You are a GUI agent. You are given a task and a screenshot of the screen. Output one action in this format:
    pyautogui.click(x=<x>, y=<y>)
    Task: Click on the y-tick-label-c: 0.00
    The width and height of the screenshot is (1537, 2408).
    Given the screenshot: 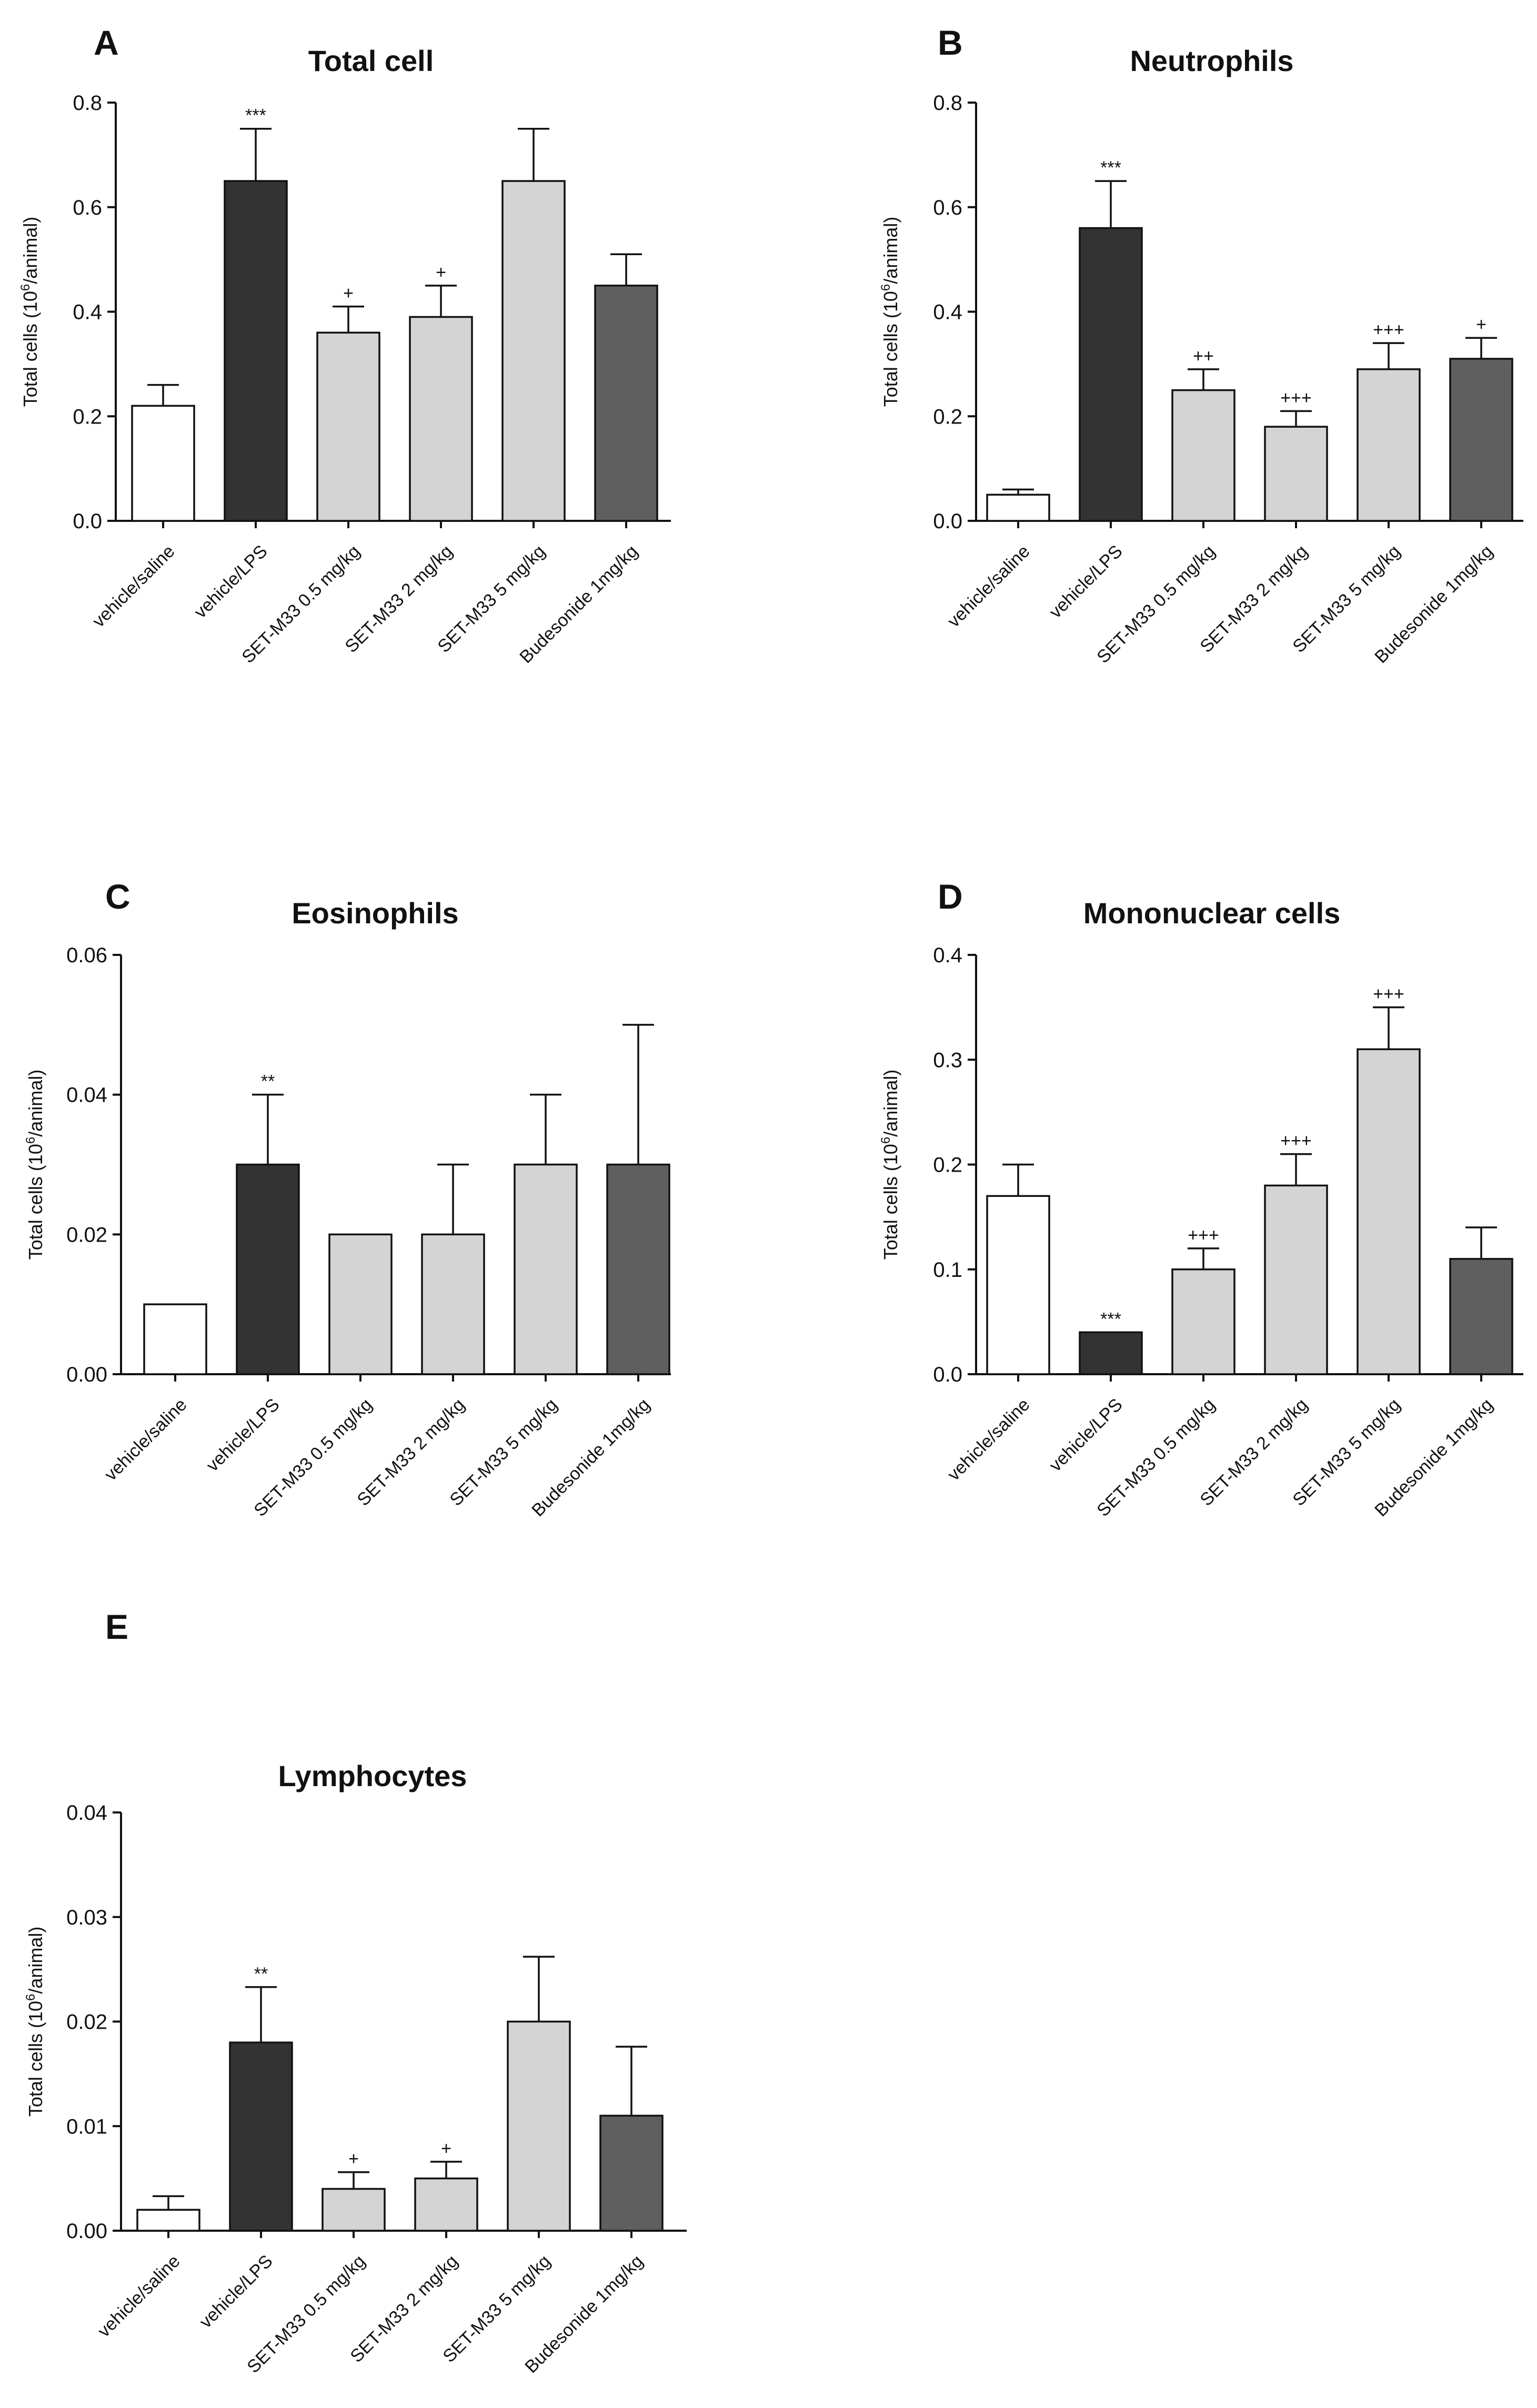 What is the action you would take?
    pyautogui.click(x=86, y=1375)
    